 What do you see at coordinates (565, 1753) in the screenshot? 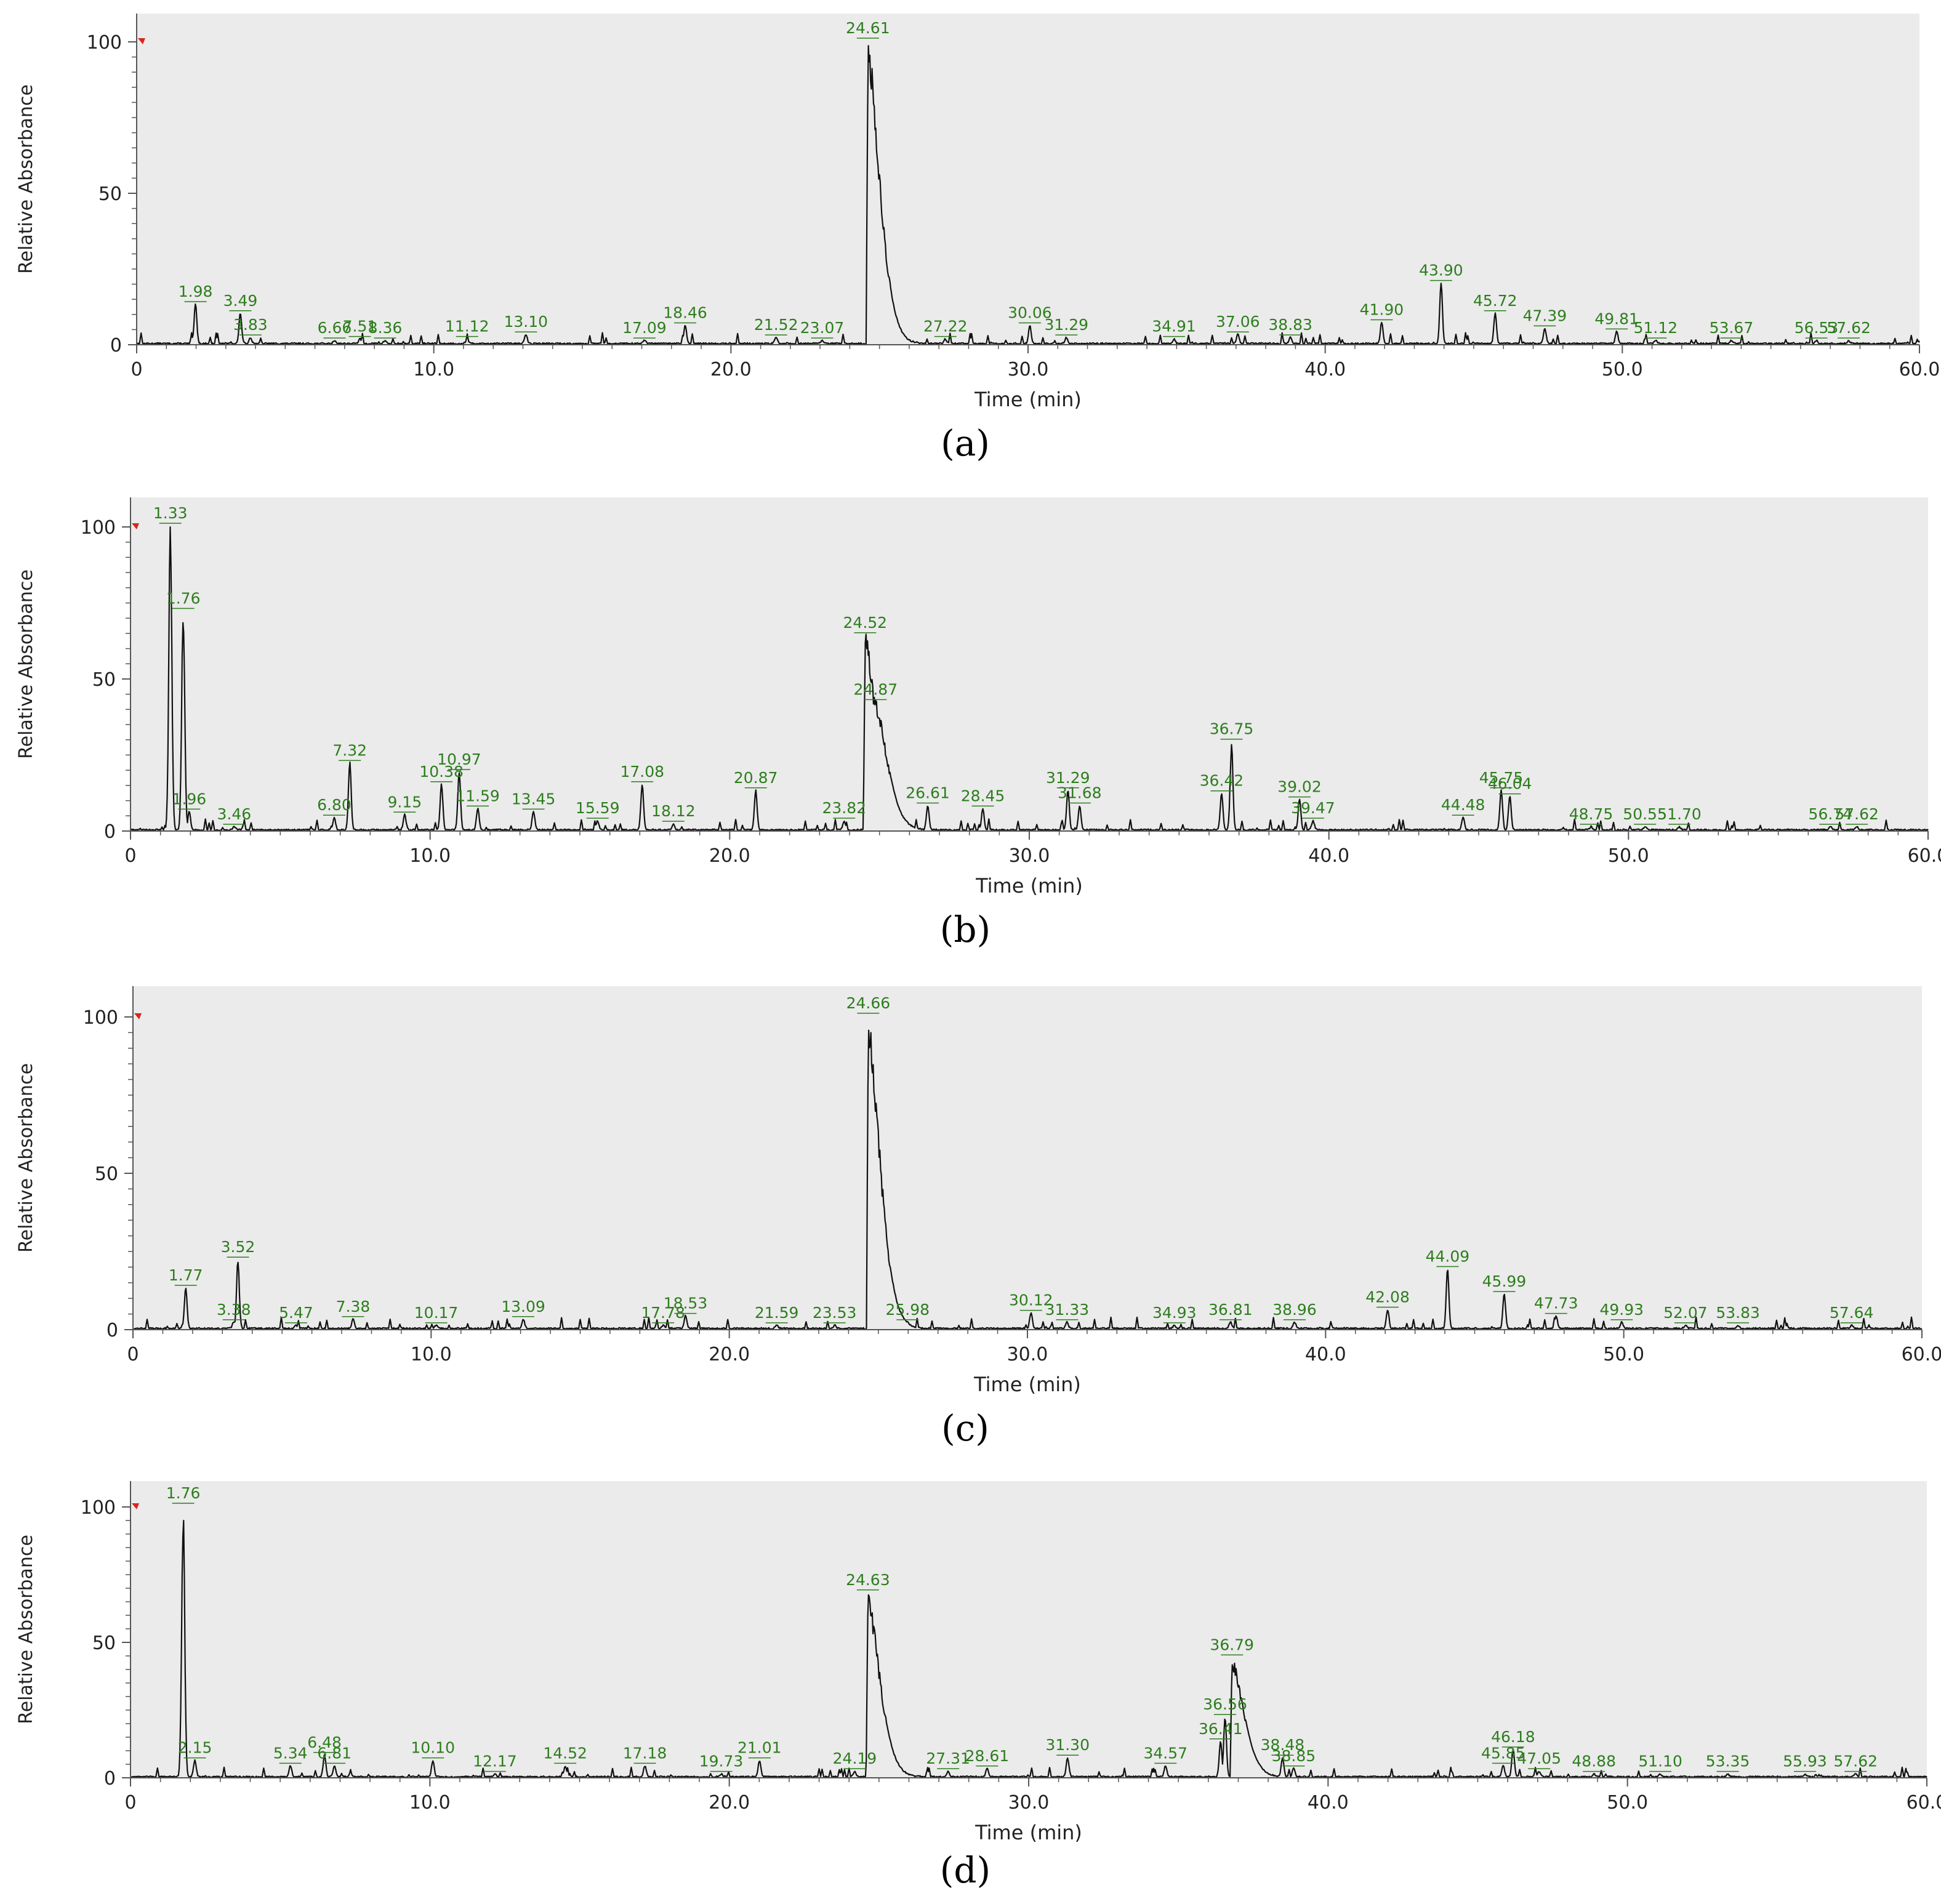
I see `peak-label: 14.52` at bounding box center [565, 1753].